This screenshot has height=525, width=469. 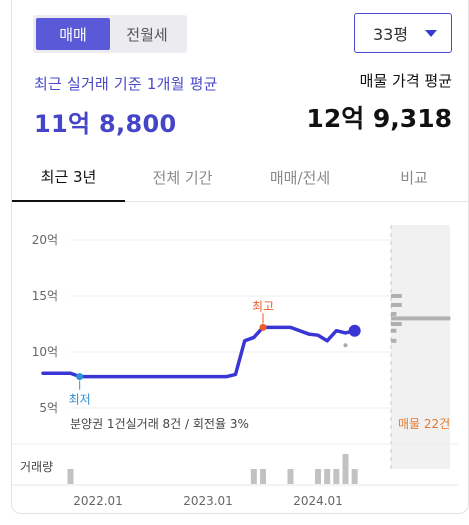 I want to click on max-point, so click(x=263, y=327).